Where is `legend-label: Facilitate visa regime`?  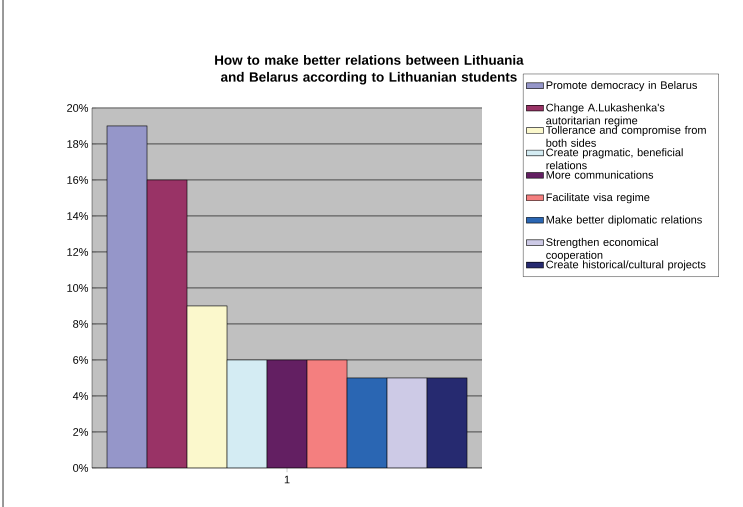
legend-label: Facilitate visa regime is located at coordinates (598, 198).